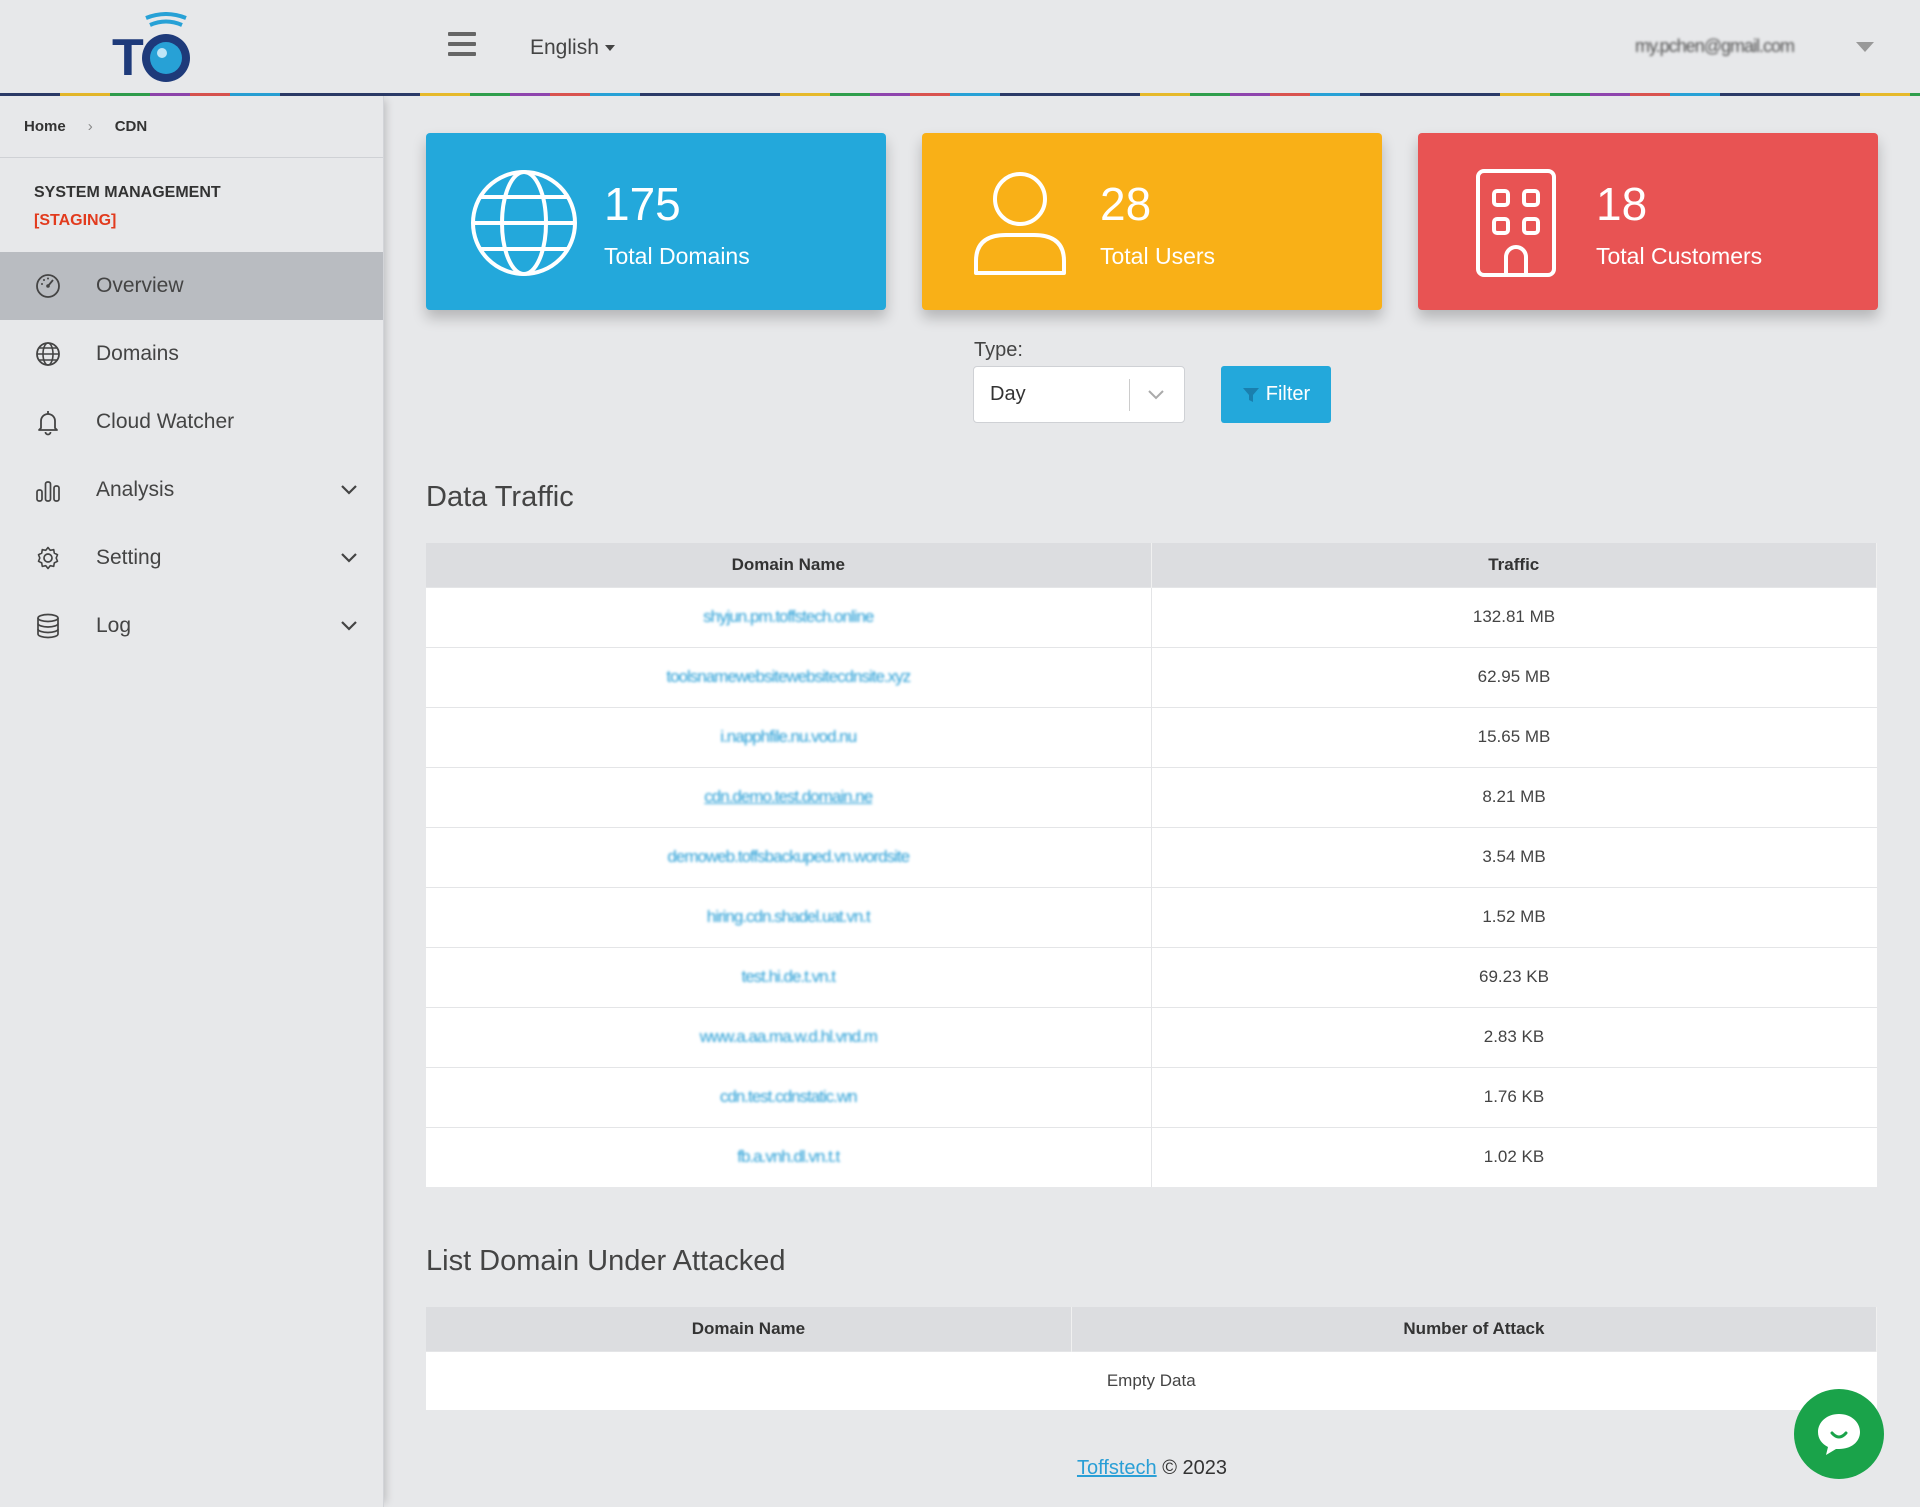 This screenshot has width=1920, height=1507. What do you see at coordinates (1151, 796) in the screenshot?
I see `table-row: cdn.demo.test.domain.ne 8.21 MB` at bounding box center [1151, 796].